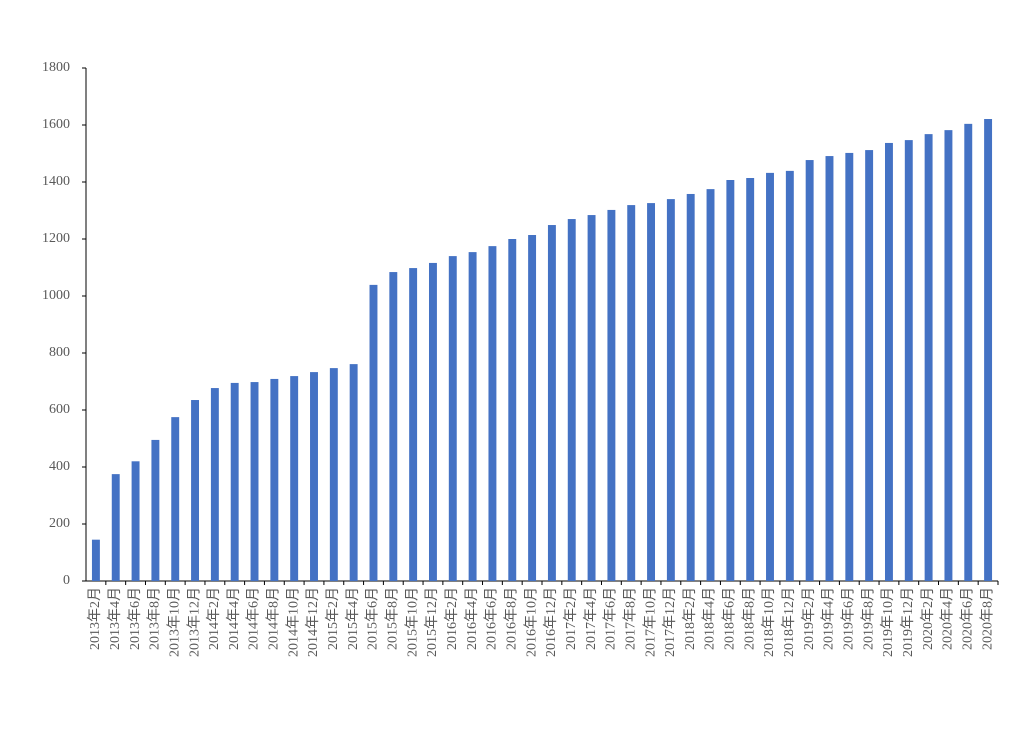 The image size is (1024, 731). I want to click on x-tick-label: 2019年4月, so click(829, 618).